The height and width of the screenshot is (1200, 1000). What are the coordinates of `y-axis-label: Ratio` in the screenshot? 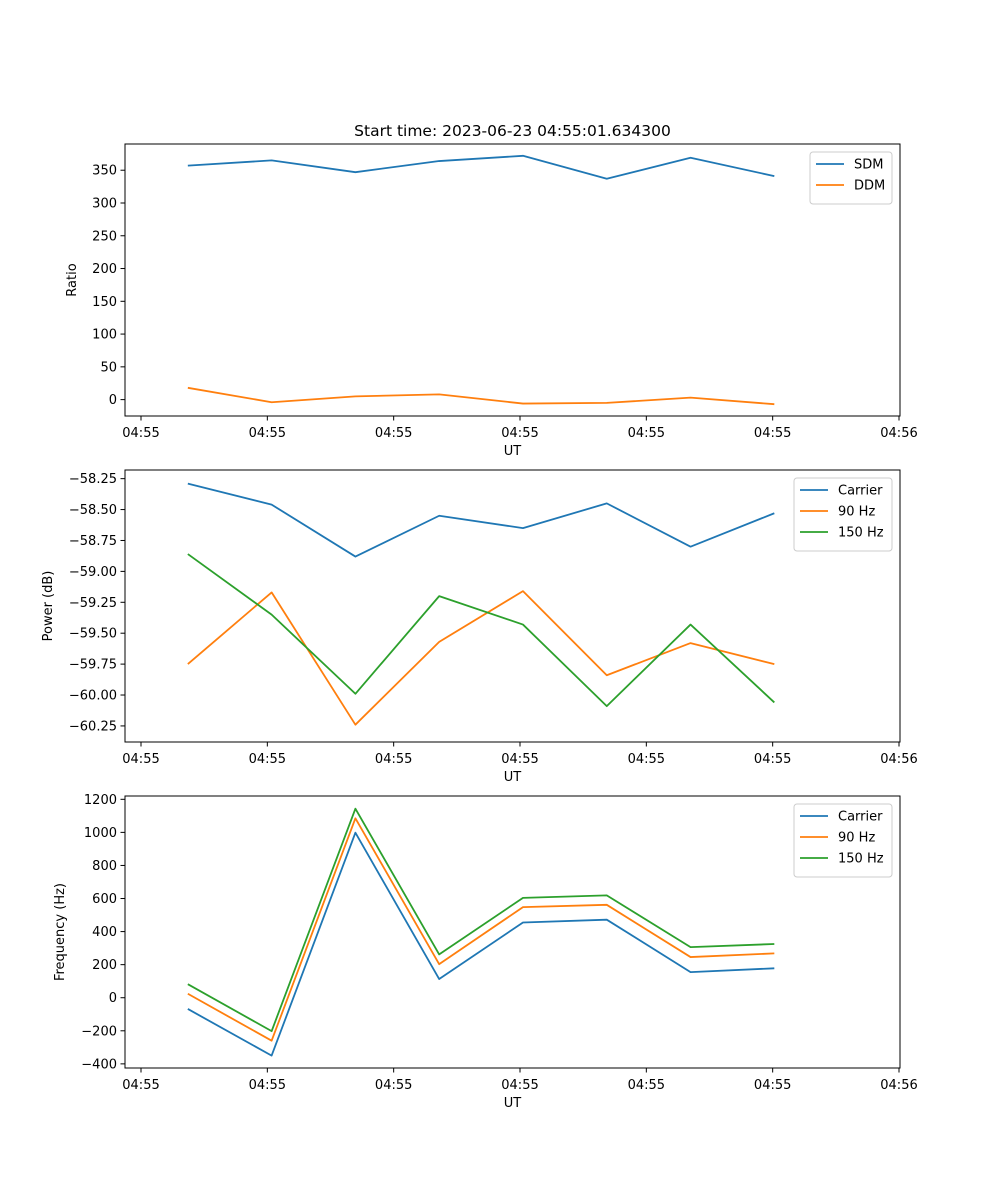 It's located at (72, 279).